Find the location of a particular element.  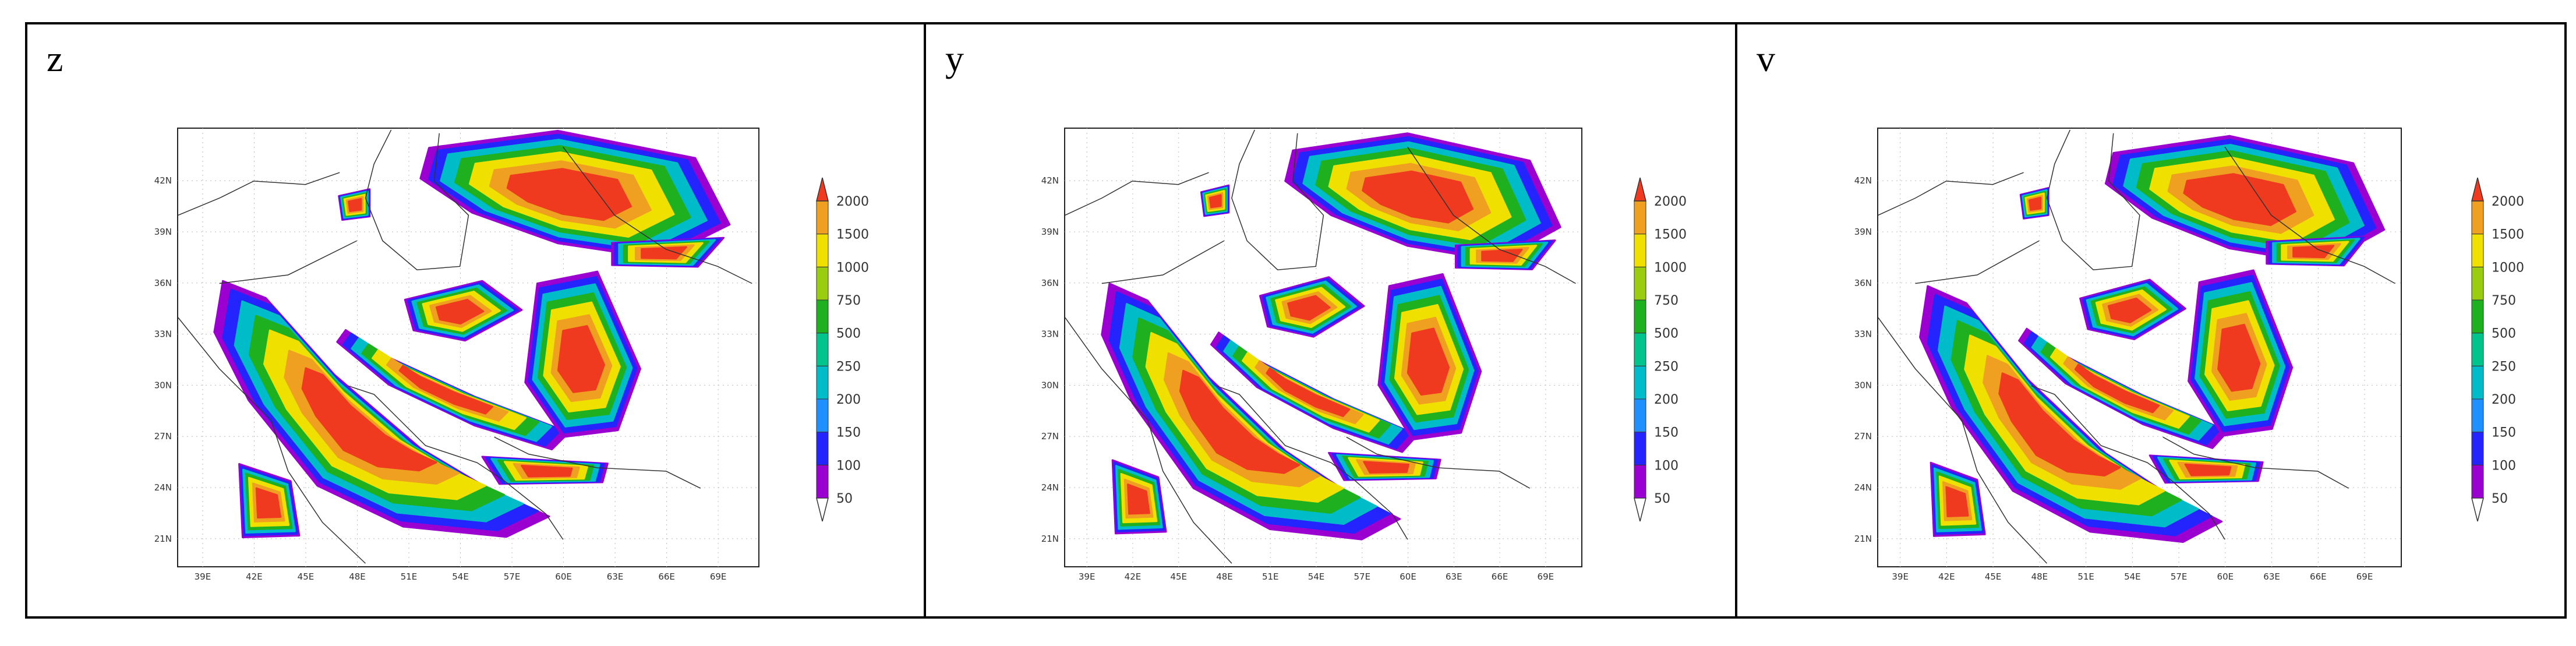

colorbar-label: 150 is located at coordinates (2504, 433).